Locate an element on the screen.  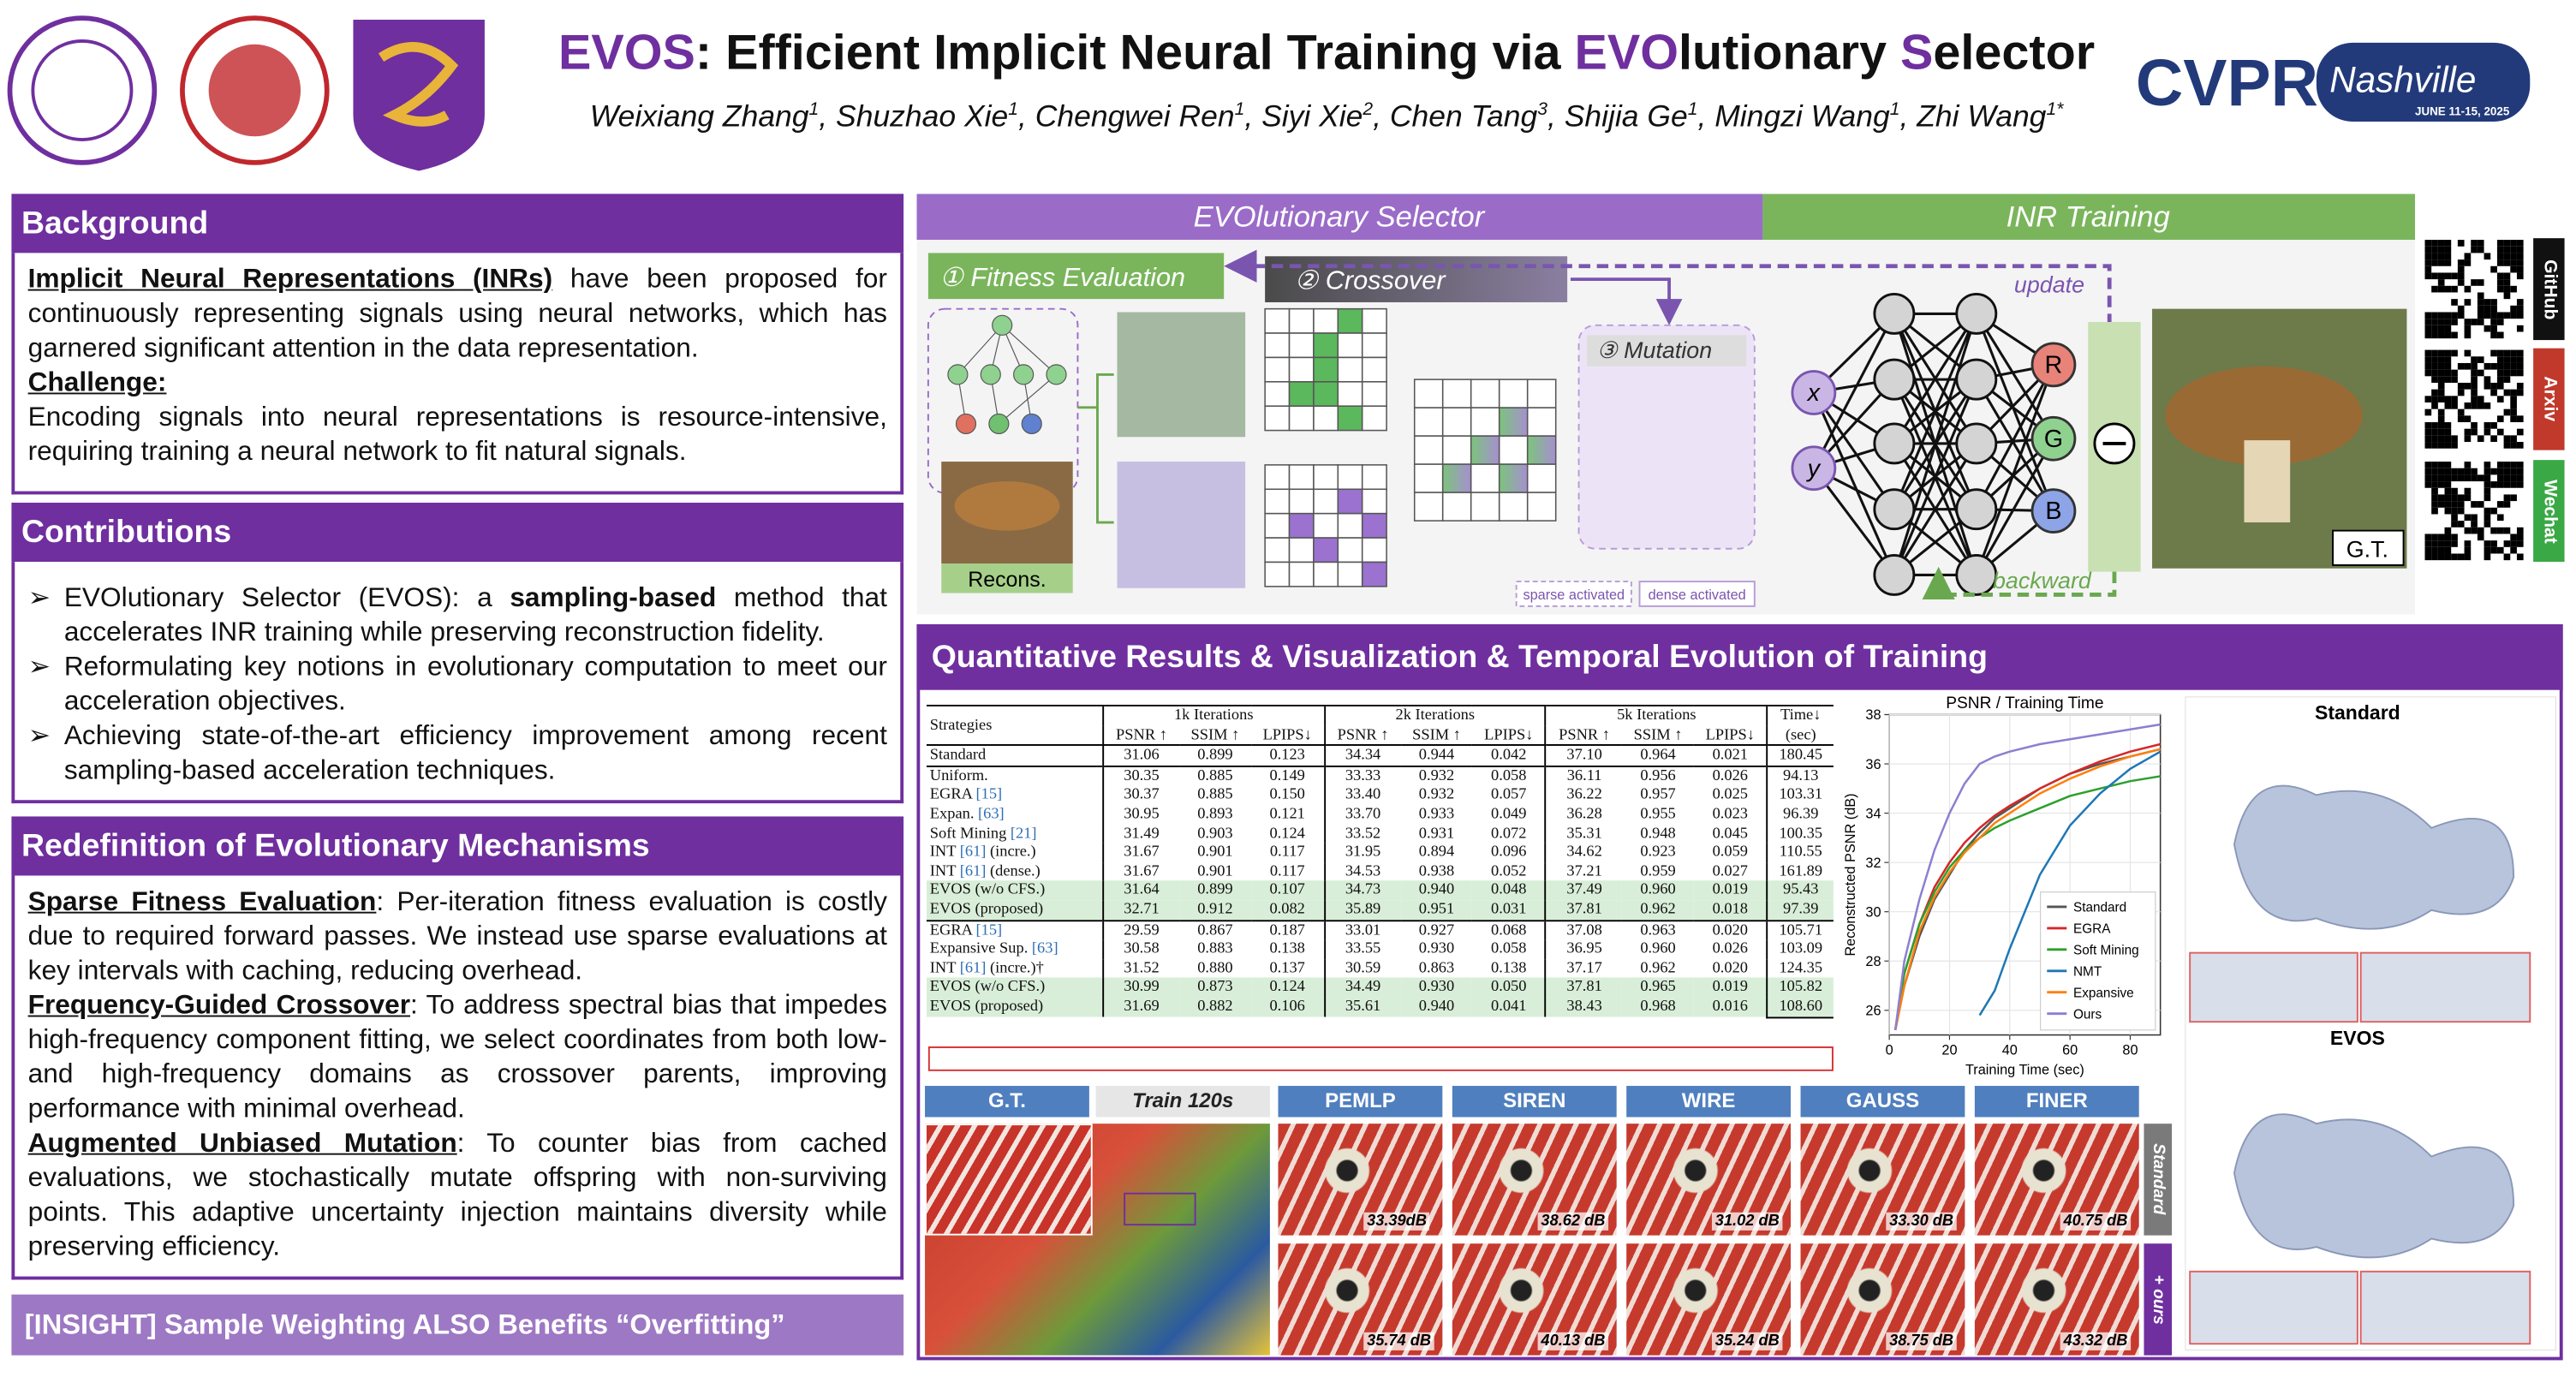
gt-box is located at coordinates (2369, 547).